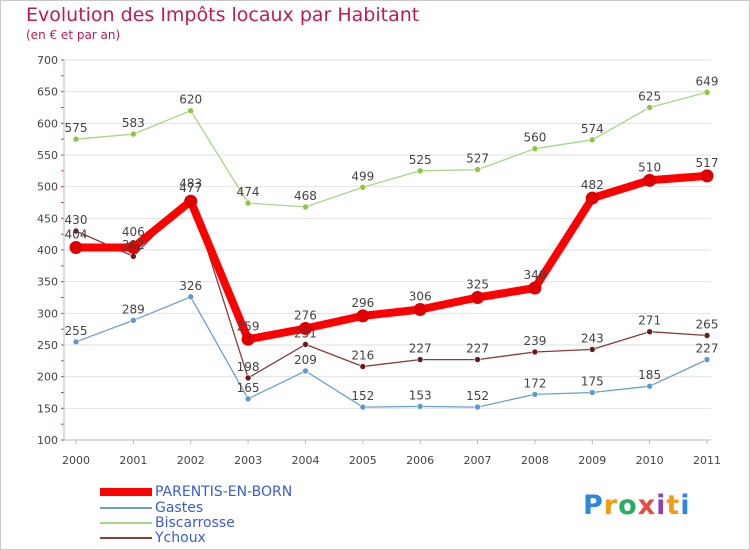 The width and height of the screenshot is (750, 550). I want to click on data-label: 340, so click(534, 275).